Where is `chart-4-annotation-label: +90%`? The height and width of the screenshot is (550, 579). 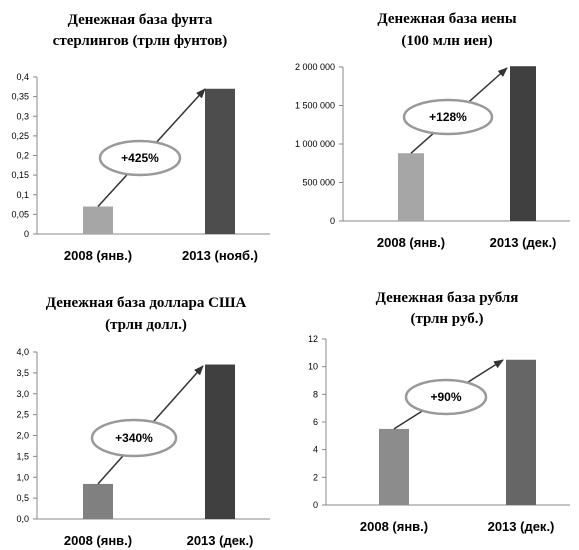
chart-4-annotation-label: +90% is located at coordinates (445, 397).